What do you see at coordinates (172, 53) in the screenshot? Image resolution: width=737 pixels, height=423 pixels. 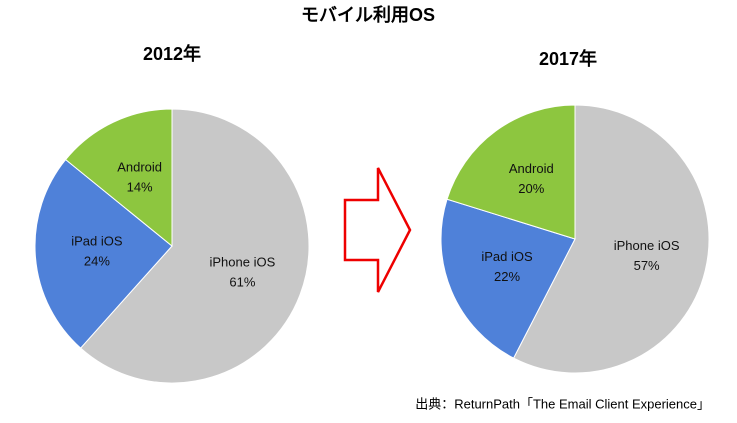 I see `chart-title: 2012年` at bounding box center [172, 53].